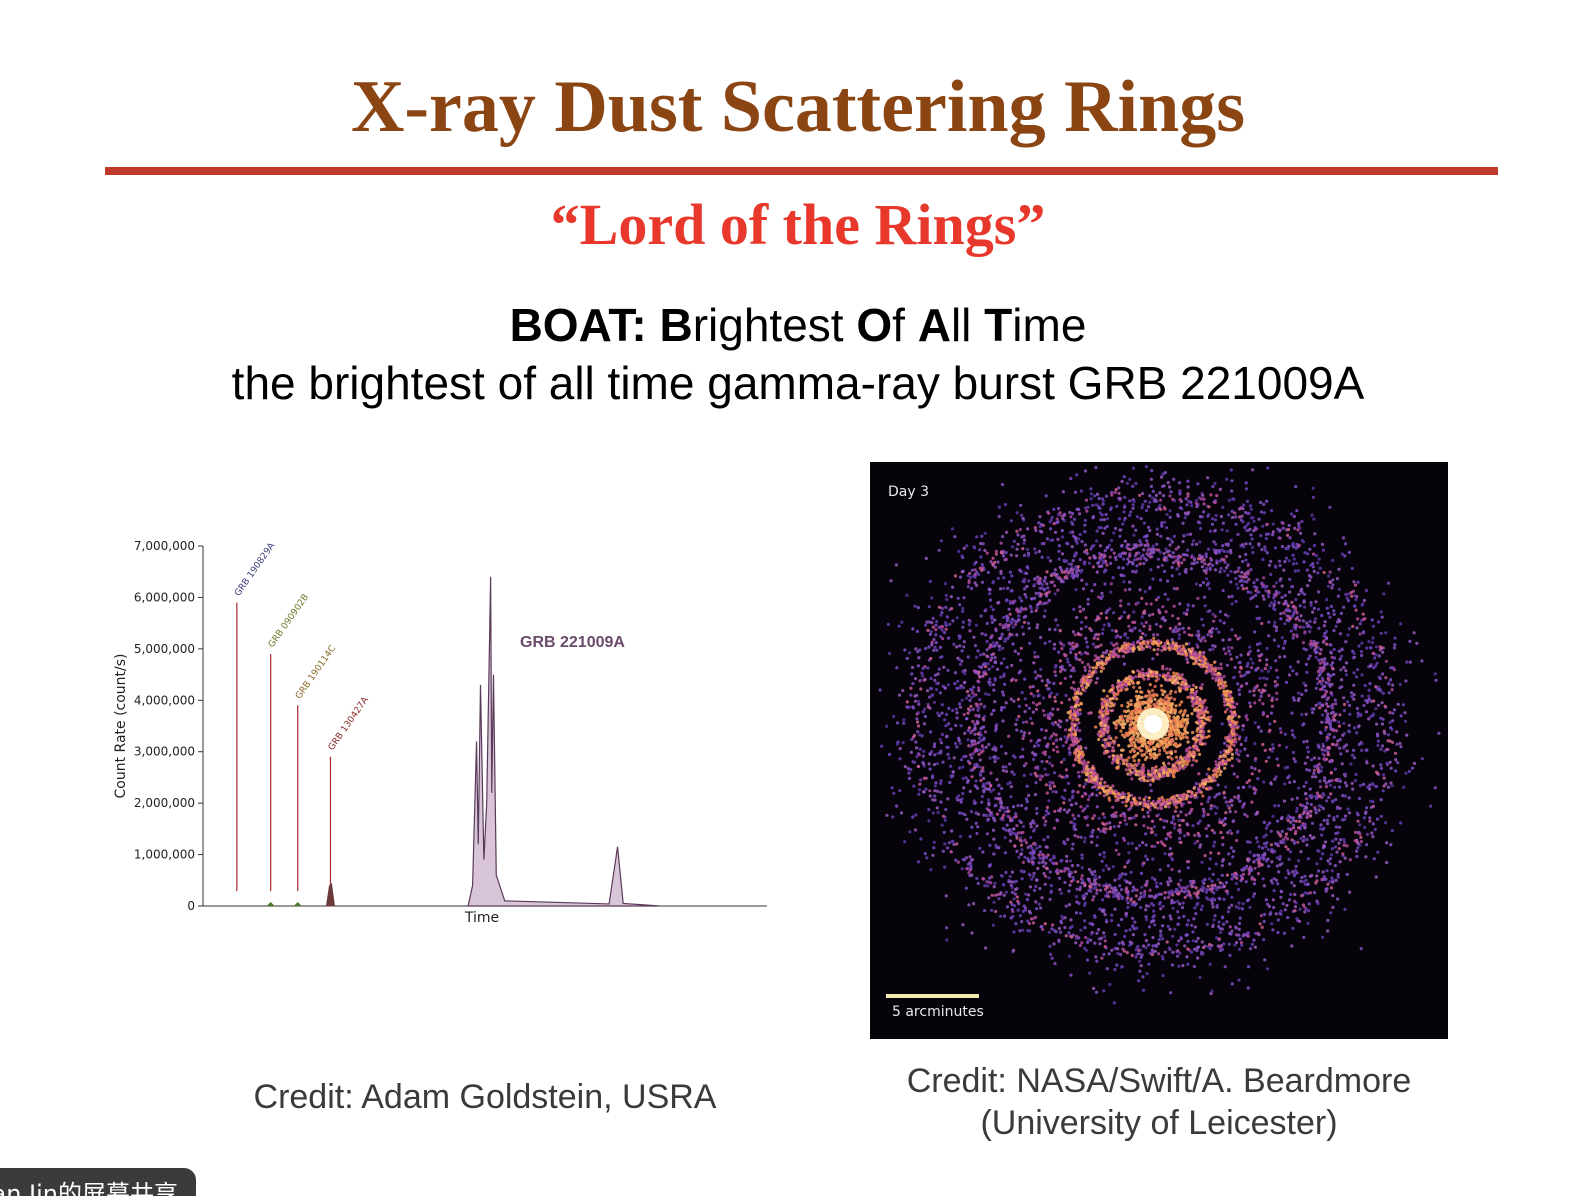  I want to click on grb-annotation-label: GRB 190114C, so click(316, 672).